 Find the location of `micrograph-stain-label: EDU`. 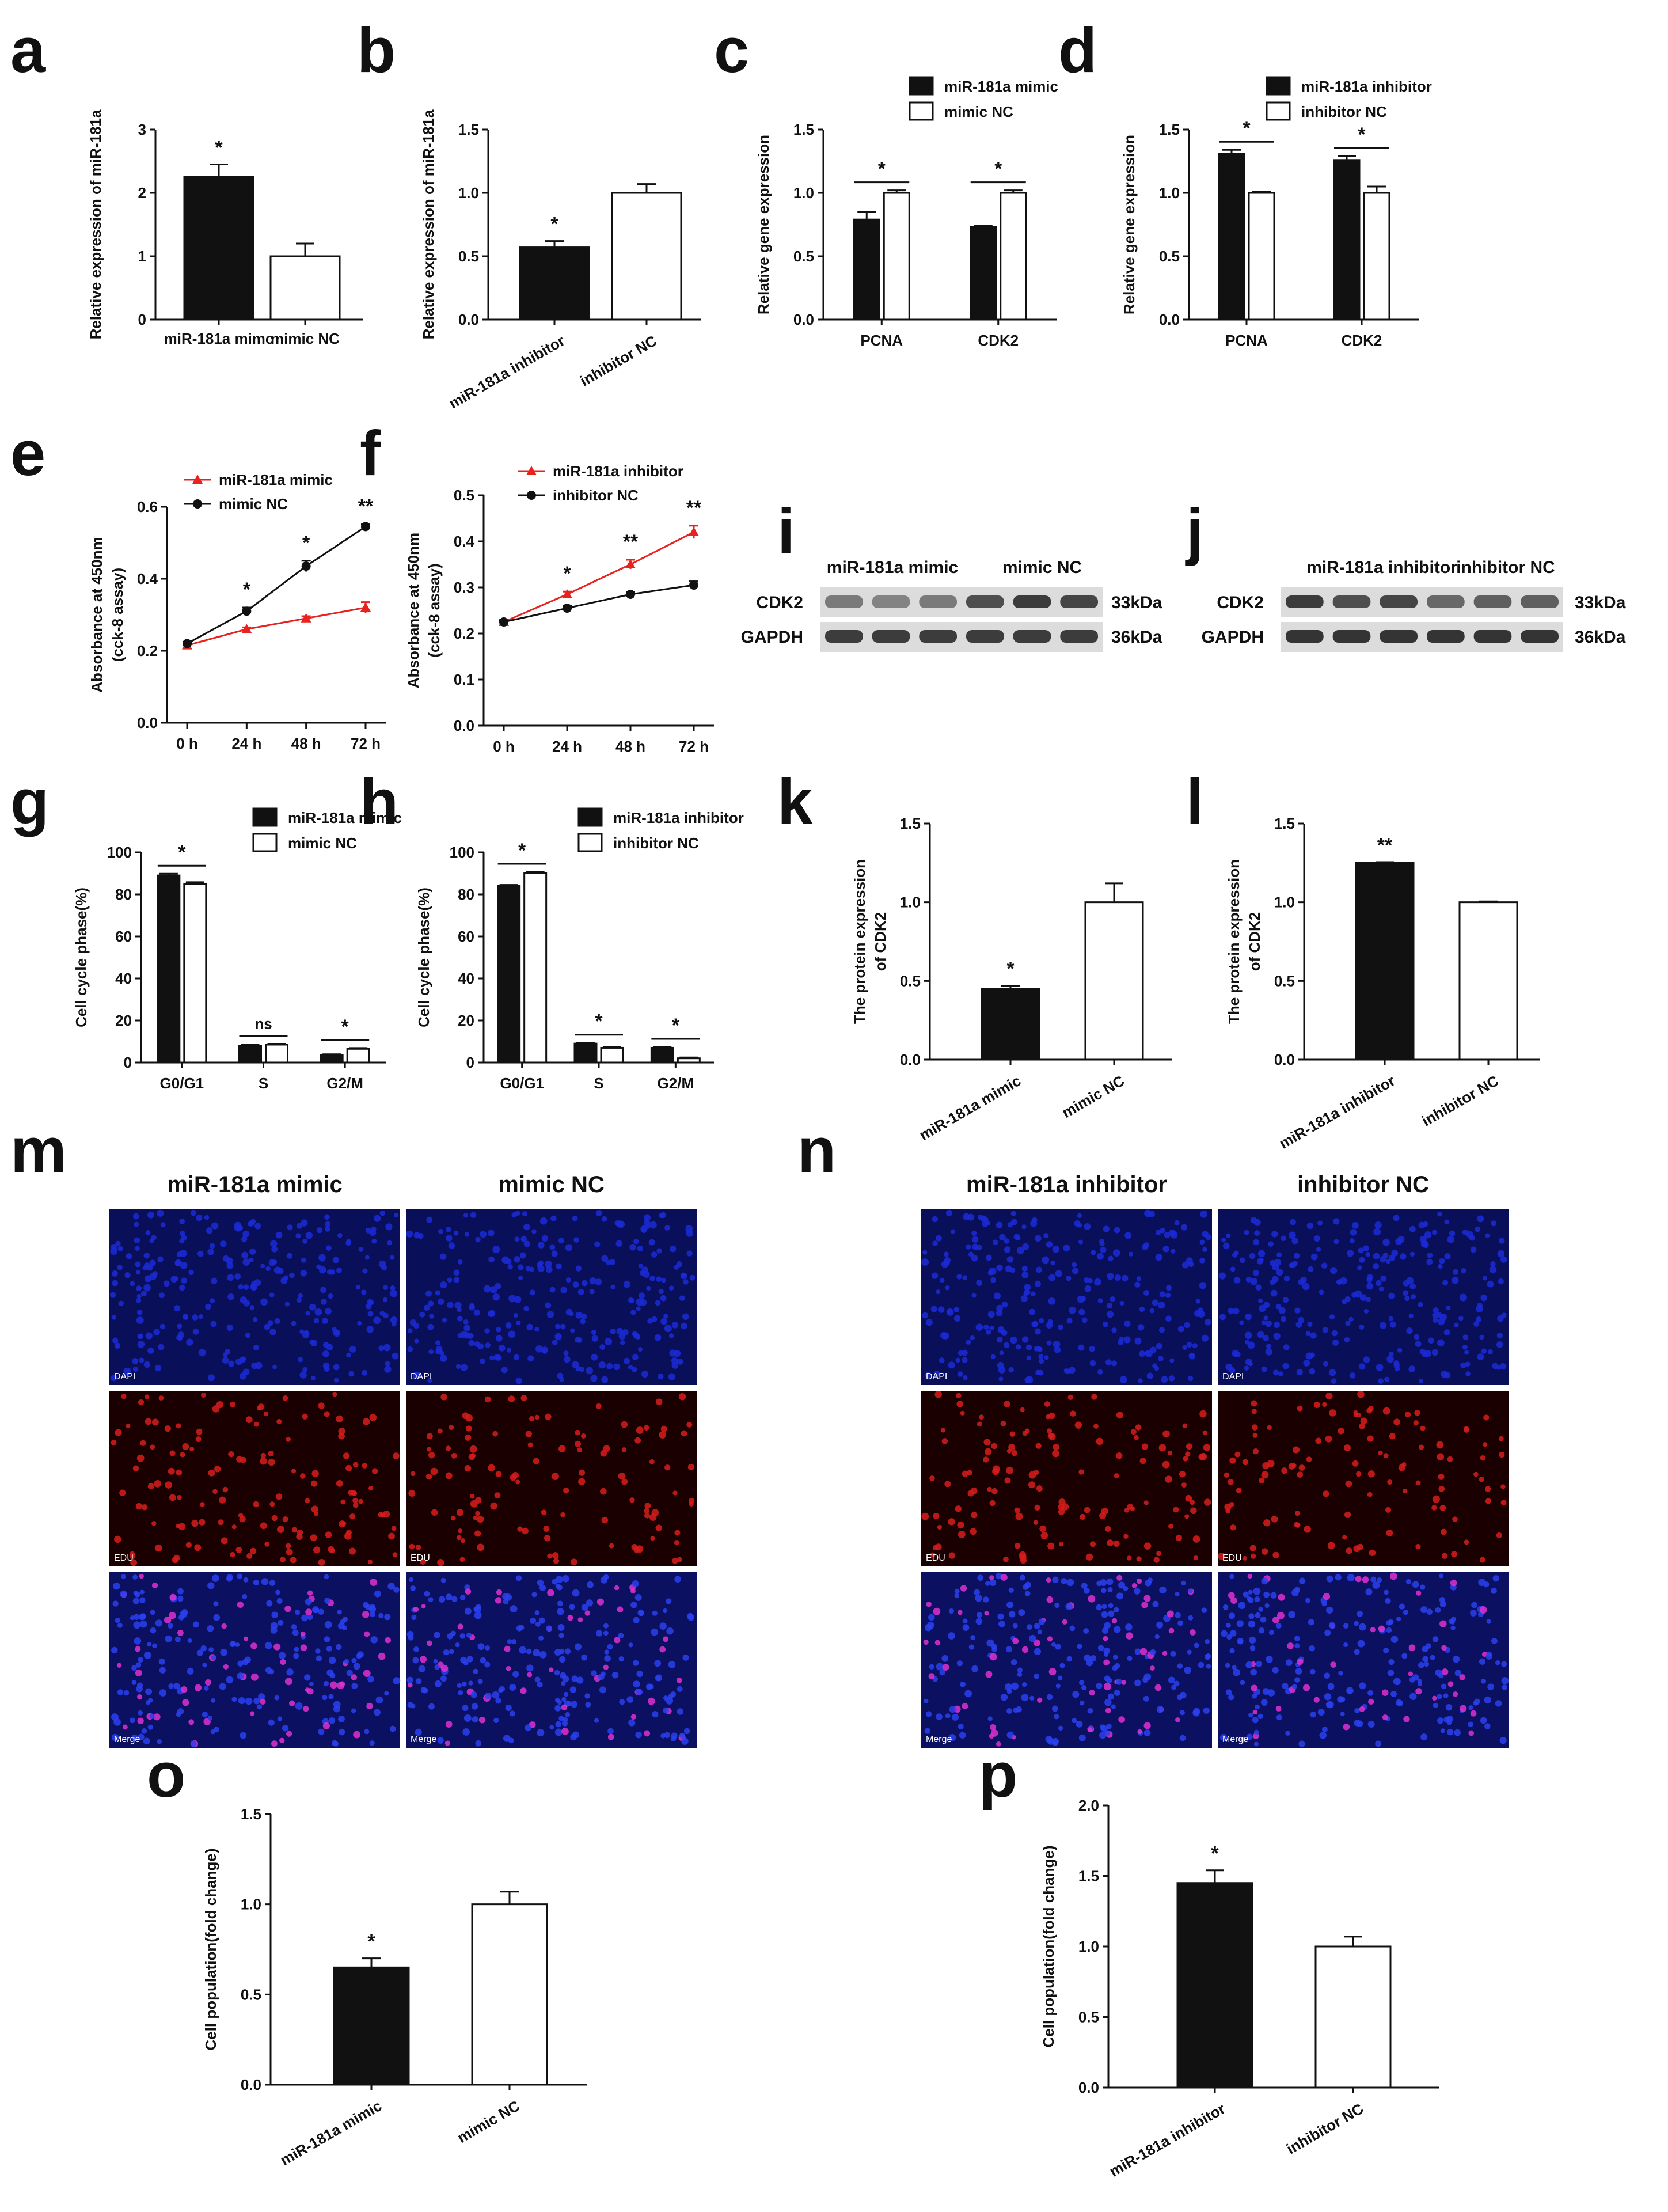

micrograph-stain-label: EDU is located at coordinates (935, 1558).